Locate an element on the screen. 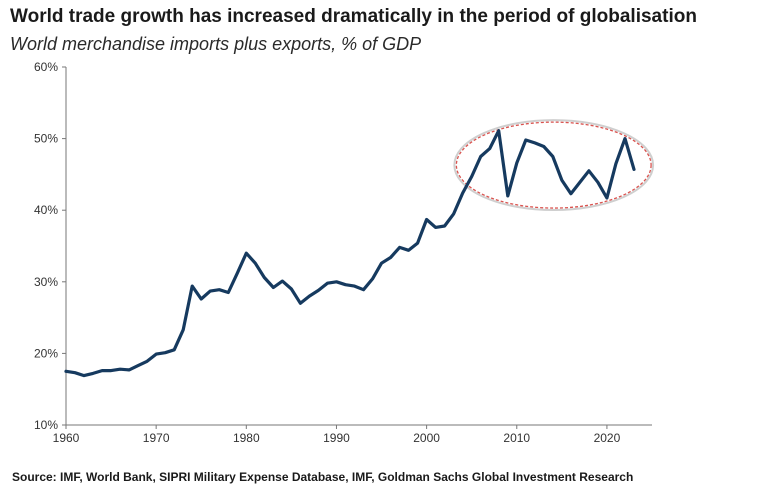 The height and width of the screenshot is (491, 774). x-tick-label: 2020 is located at coordinates (607, 438).